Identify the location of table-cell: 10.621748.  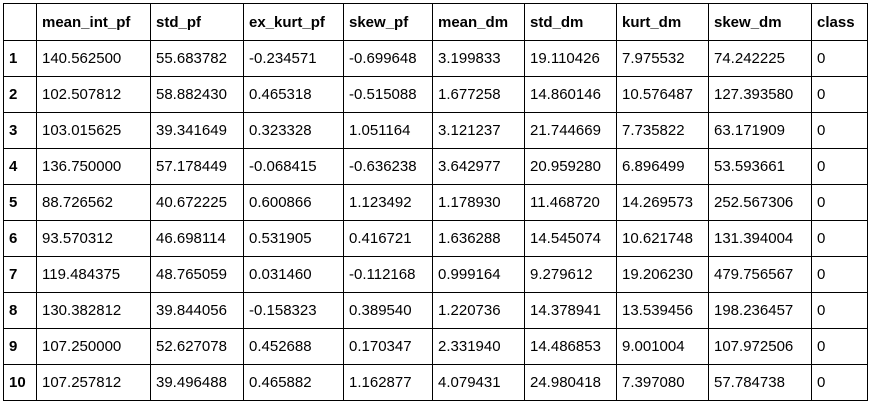
(662, 238).